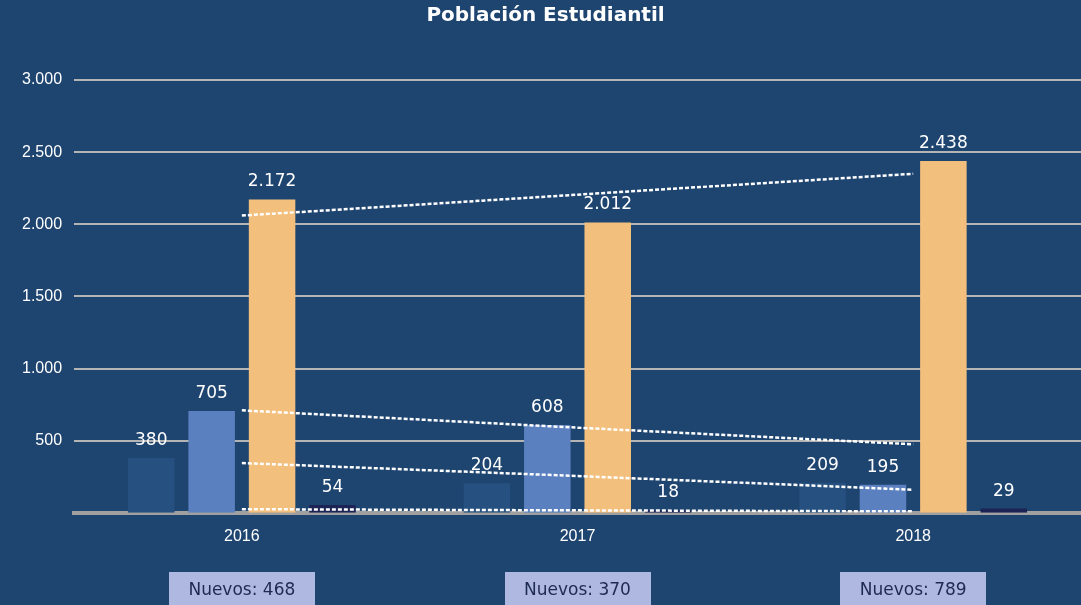 Image resolution: width=1081 pixels, height=605 pixels. Describe the element at coordinates (547, 406) in the screenshot. I see `data-label: 608` at that location.